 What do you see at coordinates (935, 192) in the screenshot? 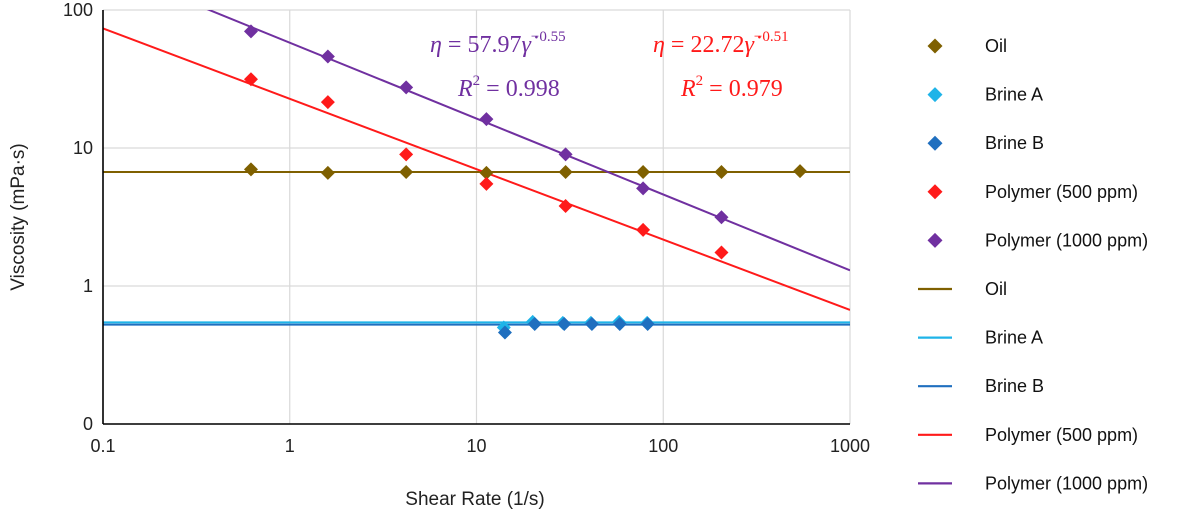
I see `polymer-500-ppm-legend-marker` at bounding box center [935, 192].